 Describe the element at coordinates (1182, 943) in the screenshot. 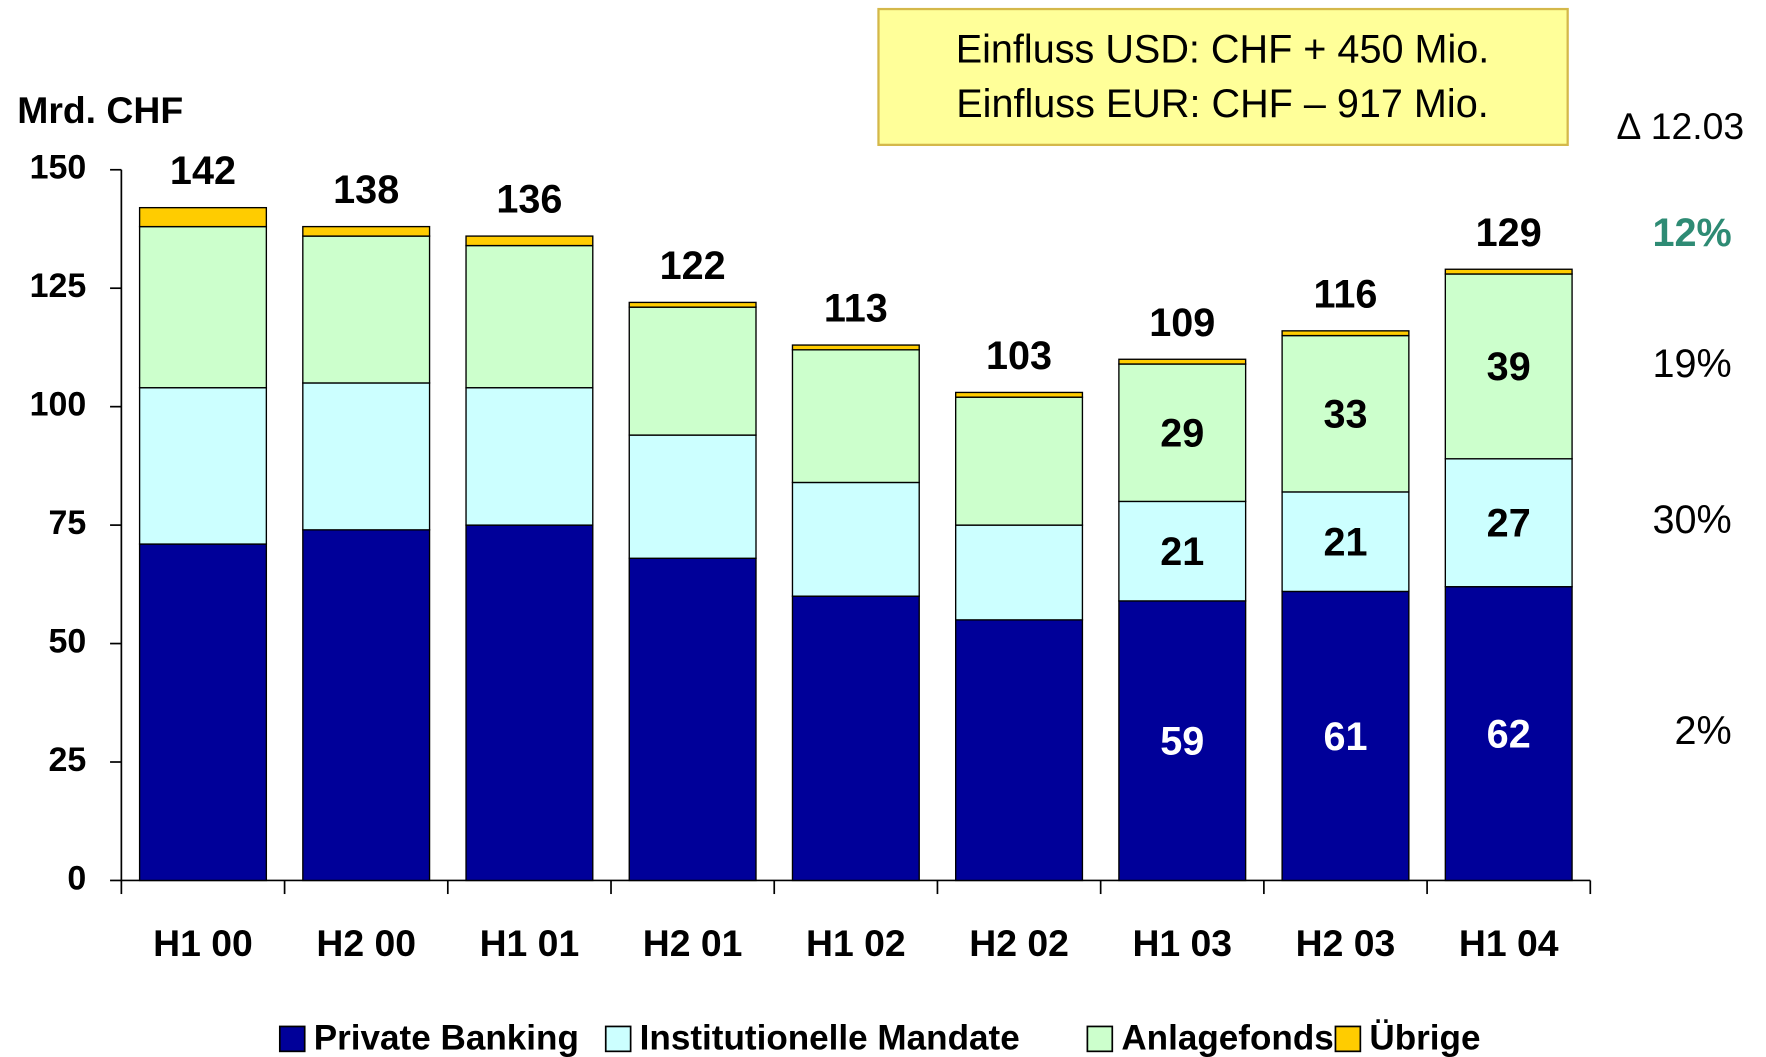

I see `x-tick-label: H1 03` at that location.